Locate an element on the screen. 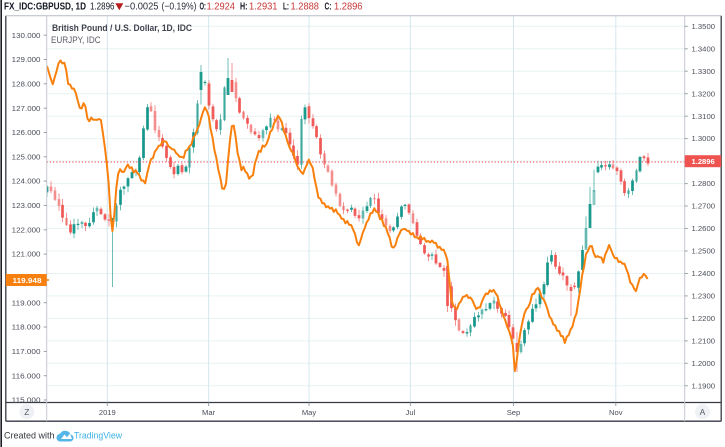 The height and width of the screenshot is (447, 725). svg-text: 118.000 is located at coordinates (26, 327).